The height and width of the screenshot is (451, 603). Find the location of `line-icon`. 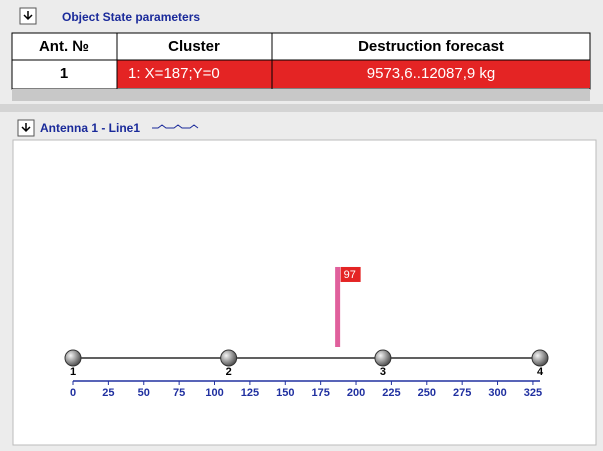

line-icon is located at coordinates (175, 126).